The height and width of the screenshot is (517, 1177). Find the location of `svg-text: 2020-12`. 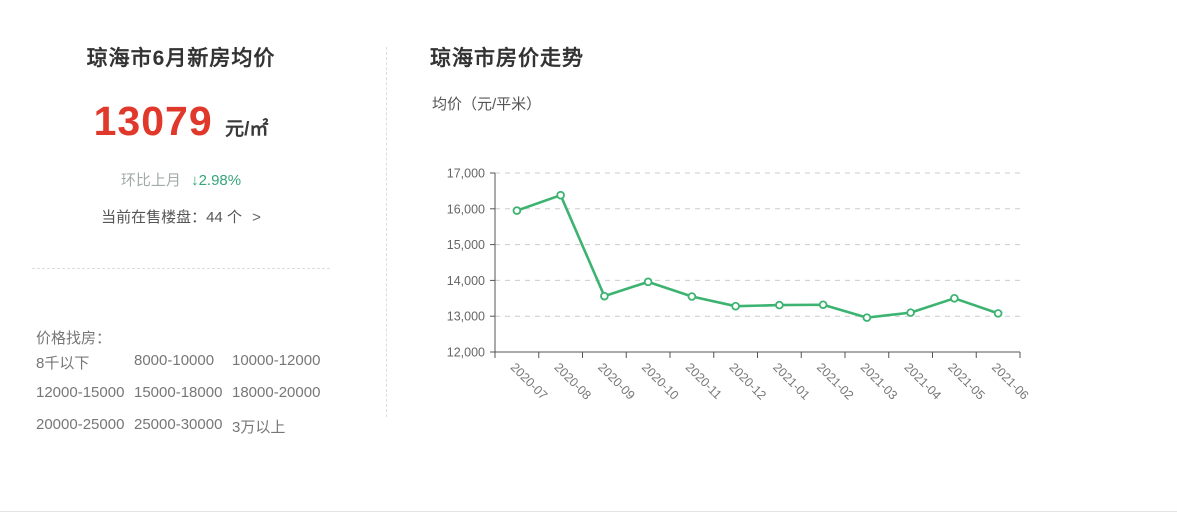

svg-text: 2020-12 is located at coordinates (748, 381).